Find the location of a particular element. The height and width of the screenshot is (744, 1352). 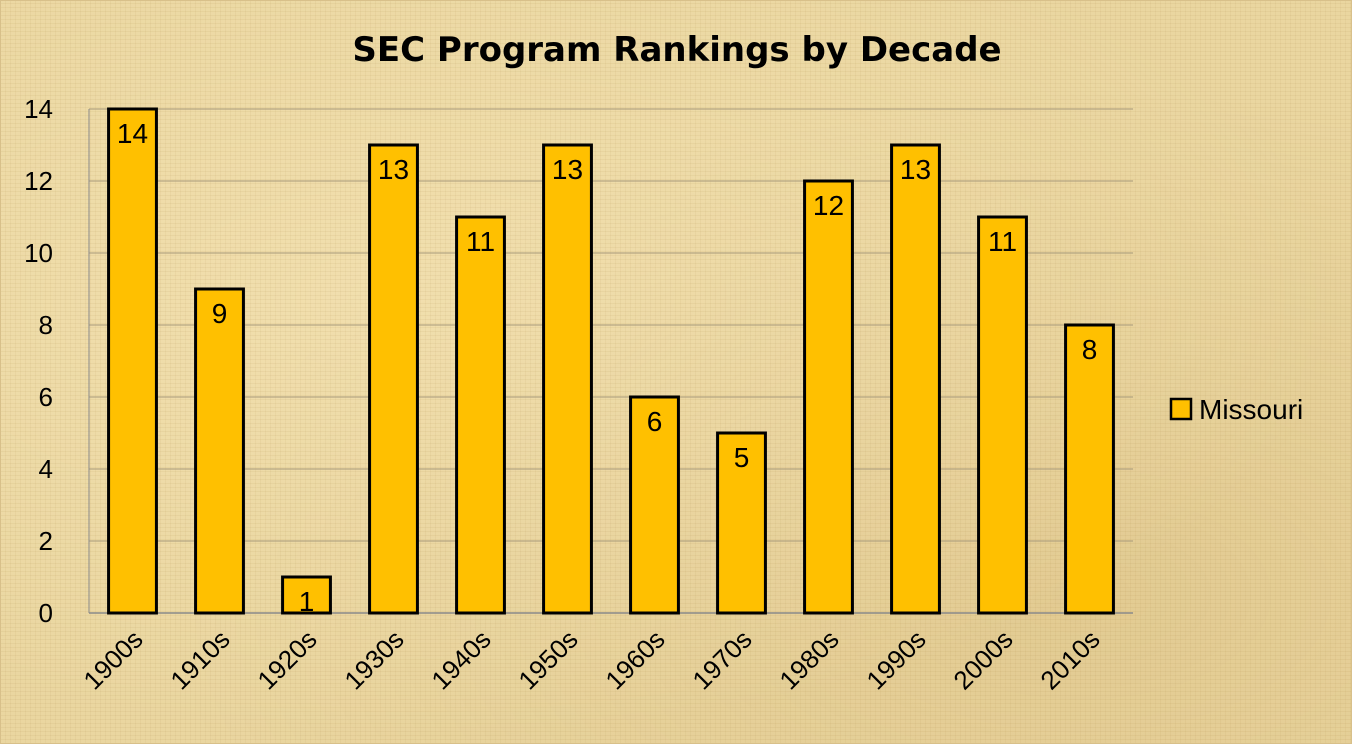

legend-label-missouri: Missouri is located at coordinates (1251, 409).